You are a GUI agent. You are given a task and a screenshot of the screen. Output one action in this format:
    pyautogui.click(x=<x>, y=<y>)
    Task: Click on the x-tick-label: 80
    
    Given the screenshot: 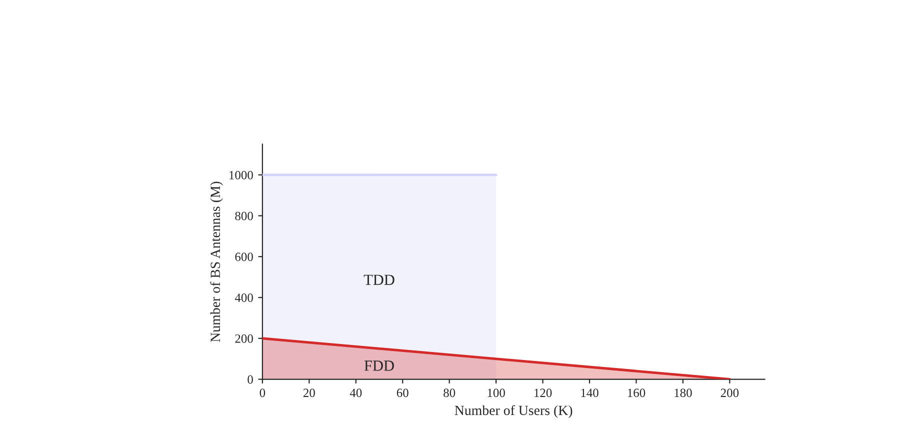 What is the action you would take?
    pyautogui.click(x=450, y=393)
    